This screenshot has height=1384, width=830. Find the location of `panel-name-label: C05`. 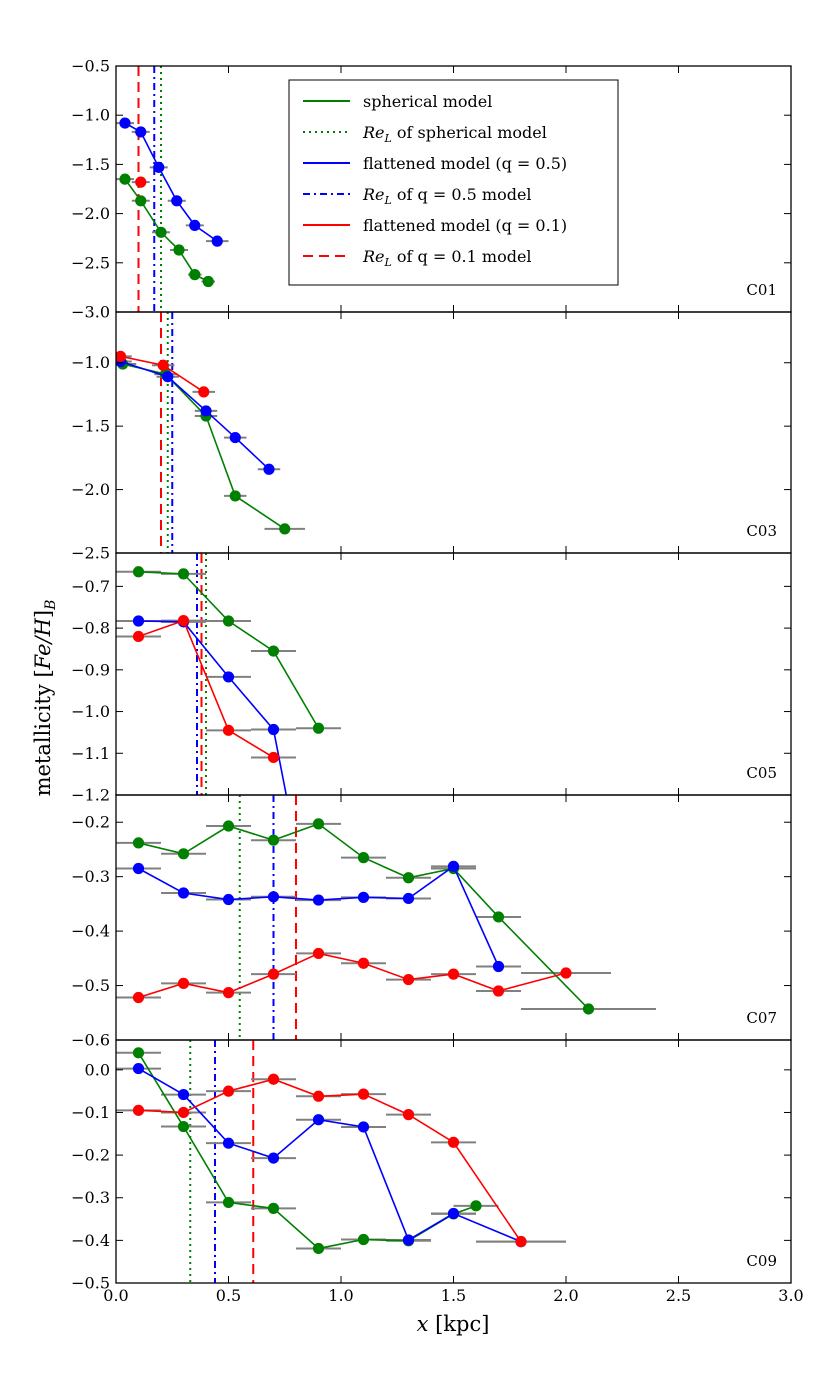

panel-name-label: C05 is located at coordinates (761, 773).